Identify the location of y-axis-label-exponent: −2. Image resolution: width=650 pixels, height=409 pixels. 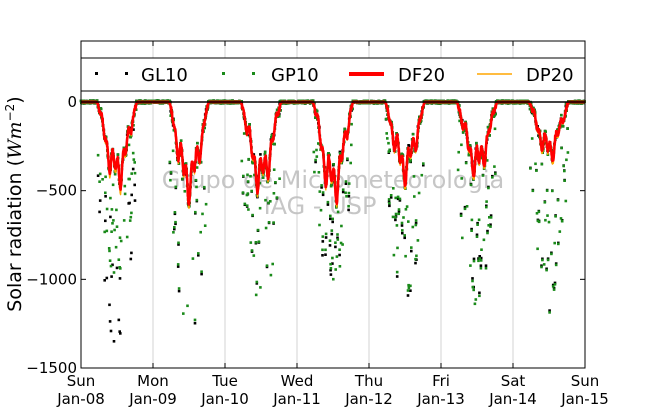
(10, 113).